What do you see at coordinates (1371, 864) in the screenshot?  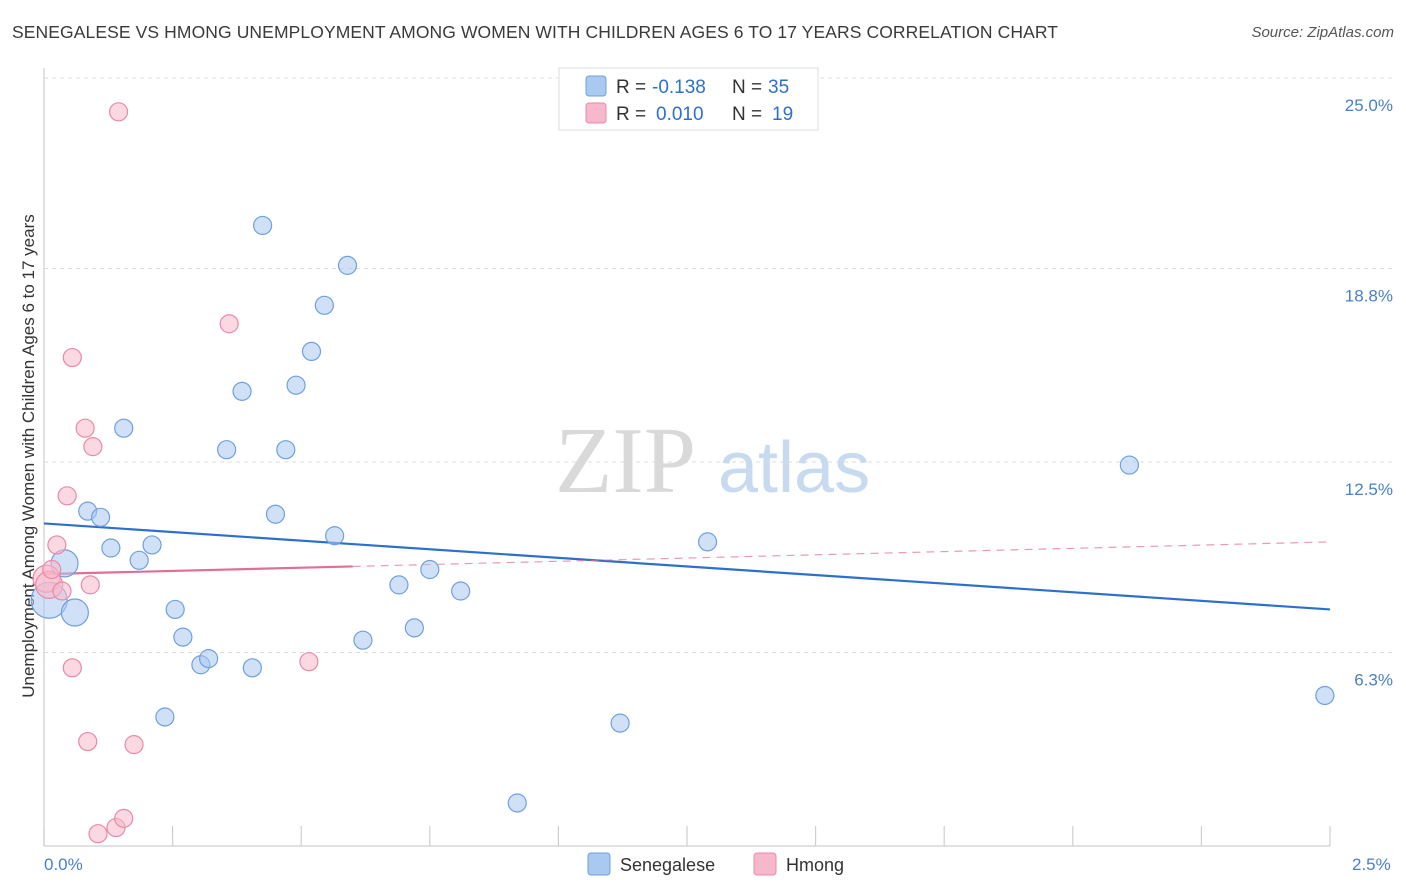 I see `x-tick-label-max: 2.5%` at bounding box center [1371, 864].